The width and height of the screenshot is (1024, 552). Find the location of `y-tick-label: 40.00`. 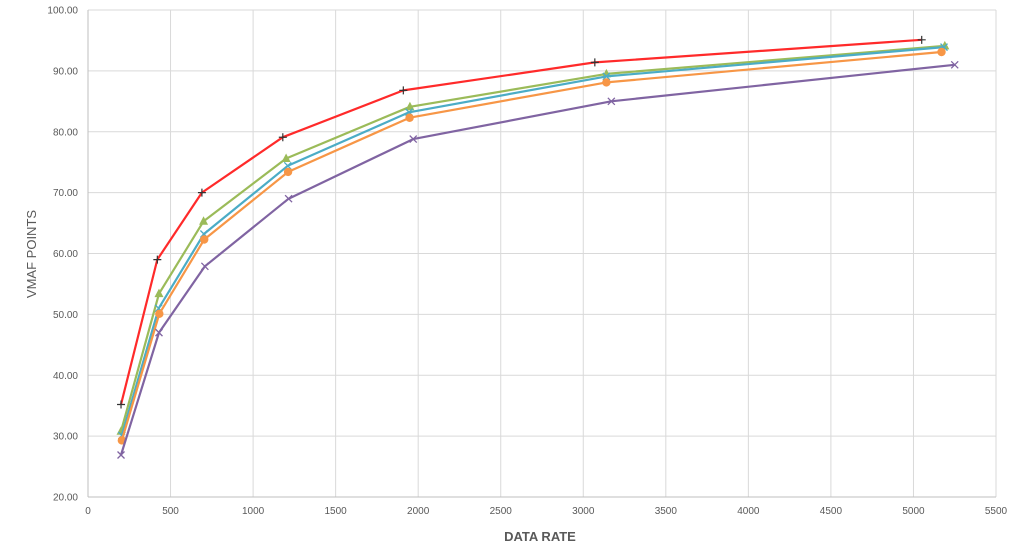

y-tick-label: 40.00 is located at coordinates (65, 376).